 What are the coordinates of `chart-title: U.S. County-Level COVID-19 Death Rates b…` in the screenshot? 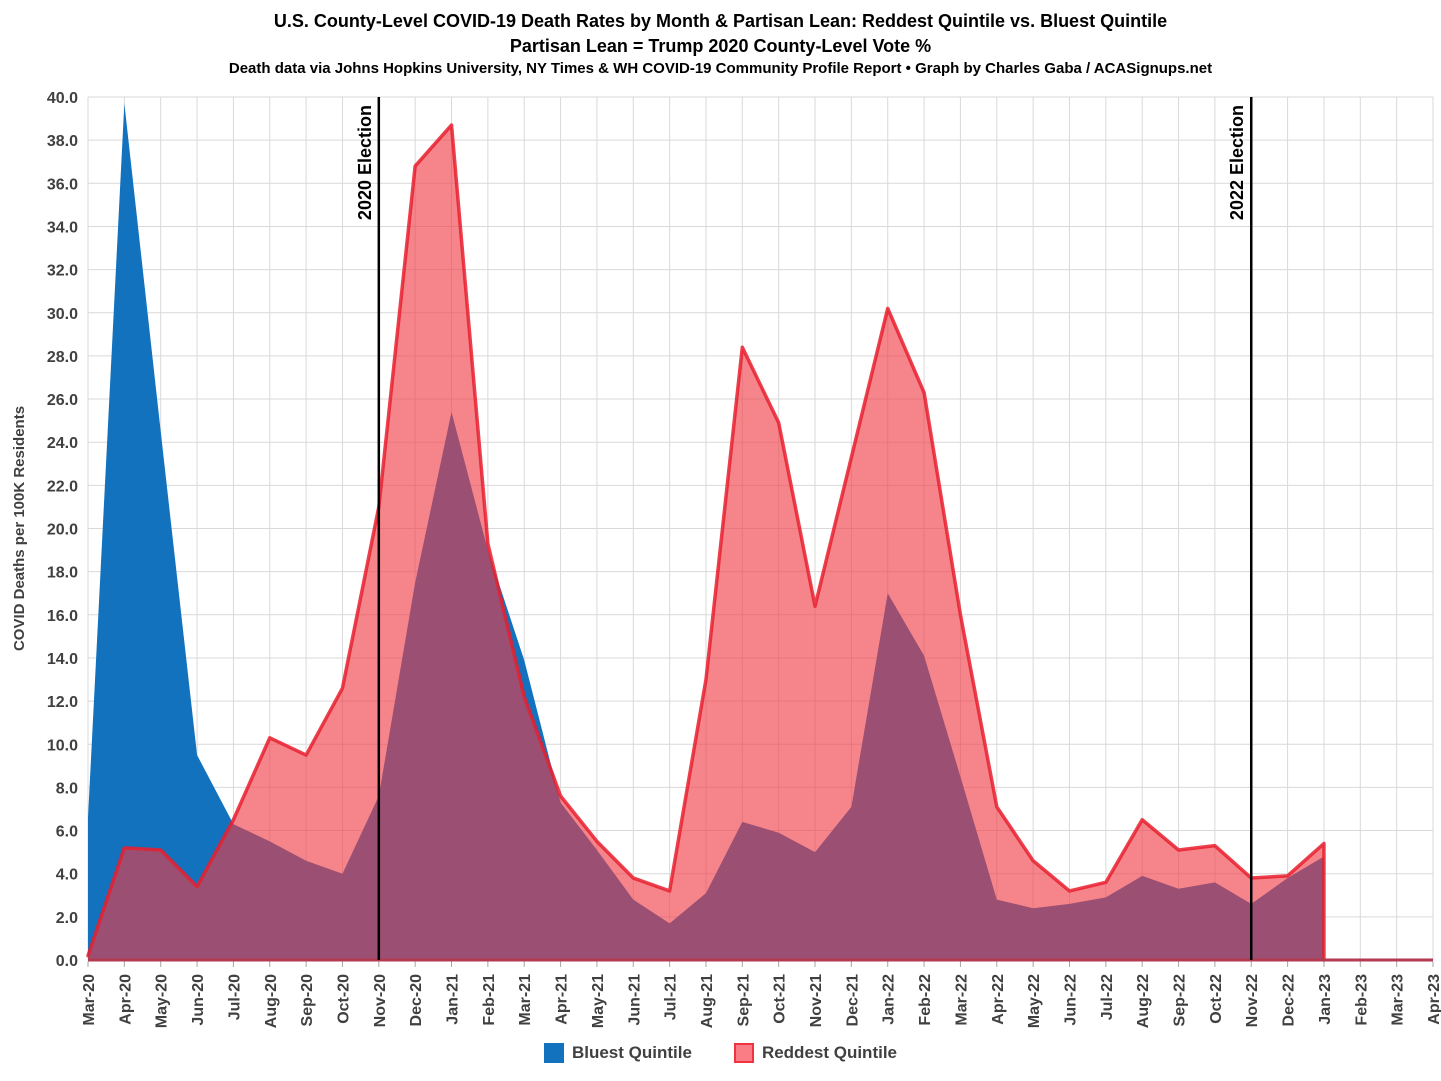 It's located at (720, 21).